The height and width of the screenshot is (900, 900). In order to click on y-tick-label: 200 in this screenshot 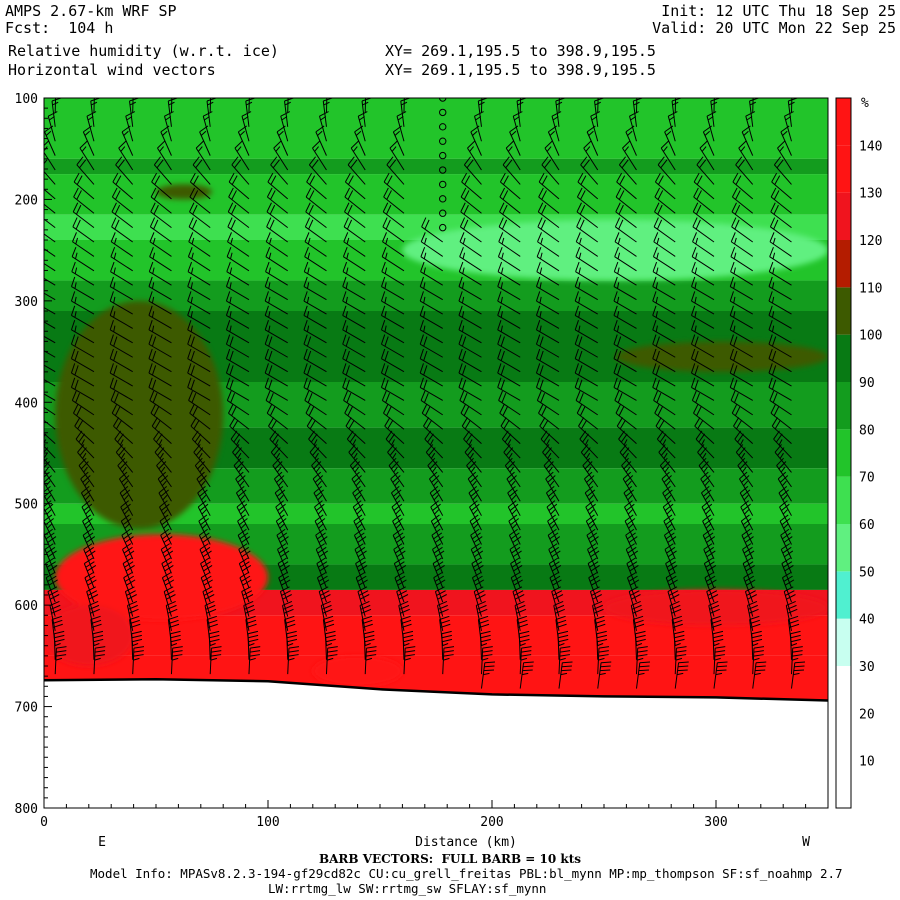, I will do `click(26, 200)`.